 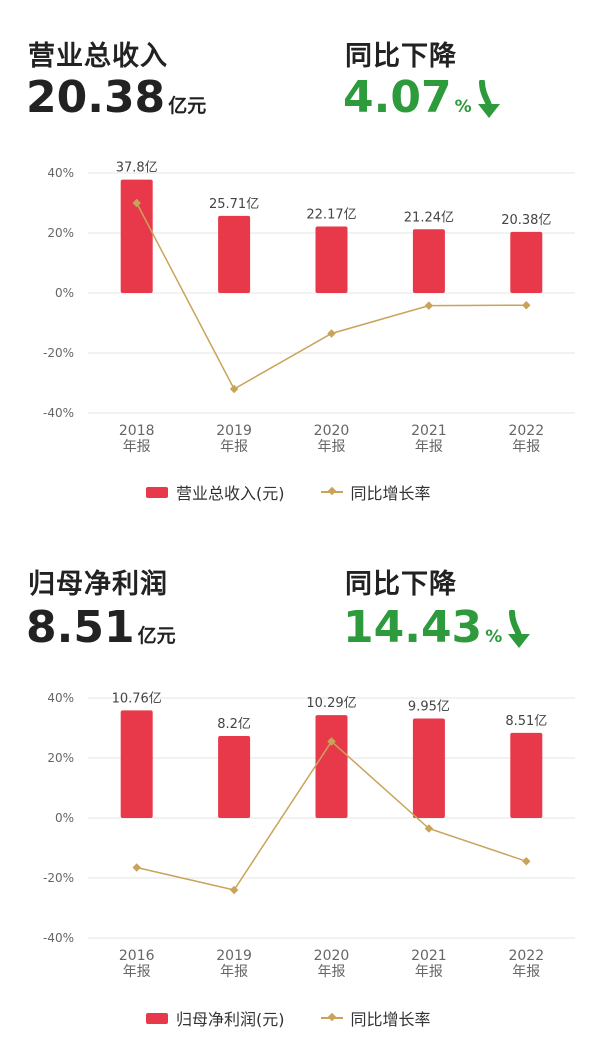 What do you see at coordinates (401, 584) in the screenshot?
I see `profit-change-title: 同比下降` at bounding box center [401, 584].